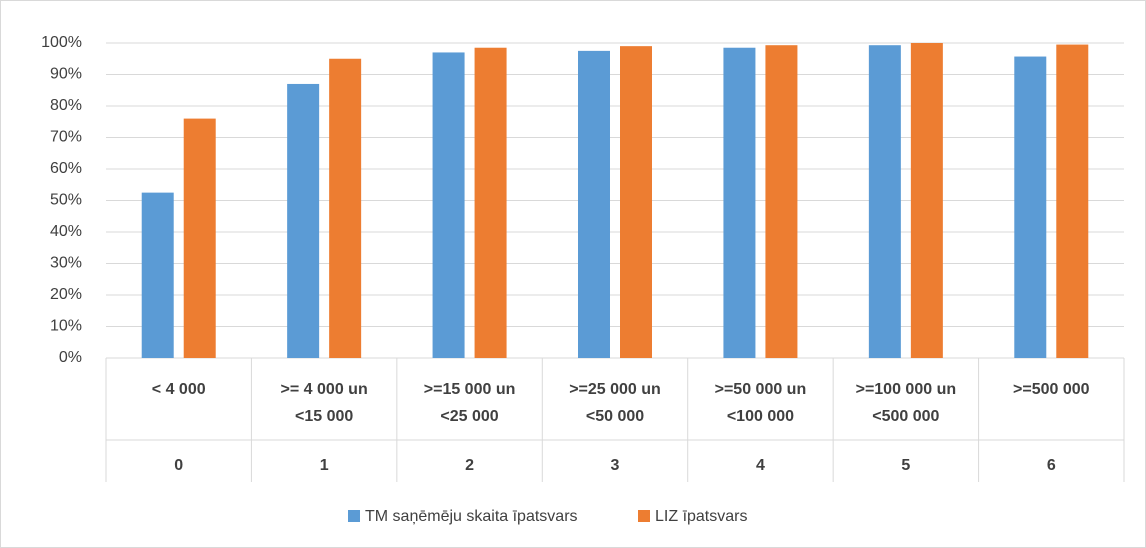 The width and height of the screenshot is (1146, 548). What do you see at coordinates (324, 465) in the screenshot?
I see `x-group-label: 1` at bounding box center [324, 465].